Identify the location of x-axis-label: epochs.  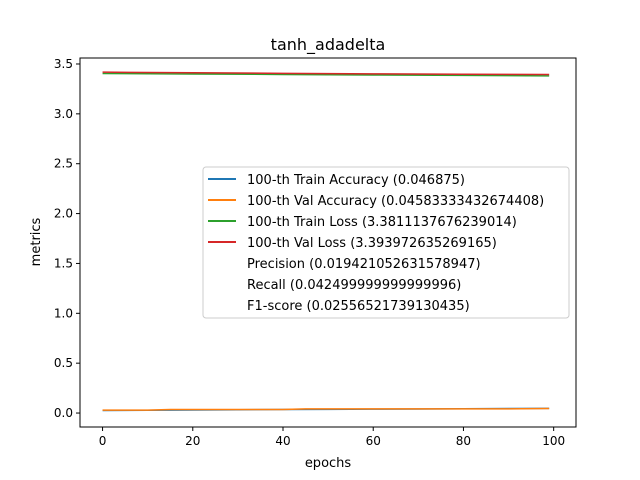
(328, 463).